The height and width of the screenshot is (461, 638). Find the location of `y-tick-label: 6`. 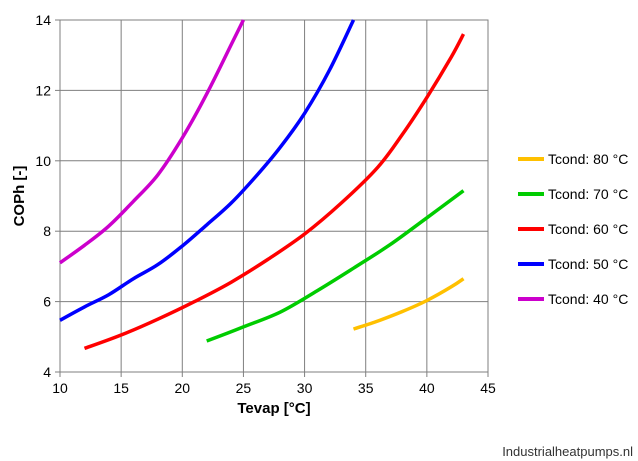

y-tick-label: 6 is located at coordinates (47, 302).